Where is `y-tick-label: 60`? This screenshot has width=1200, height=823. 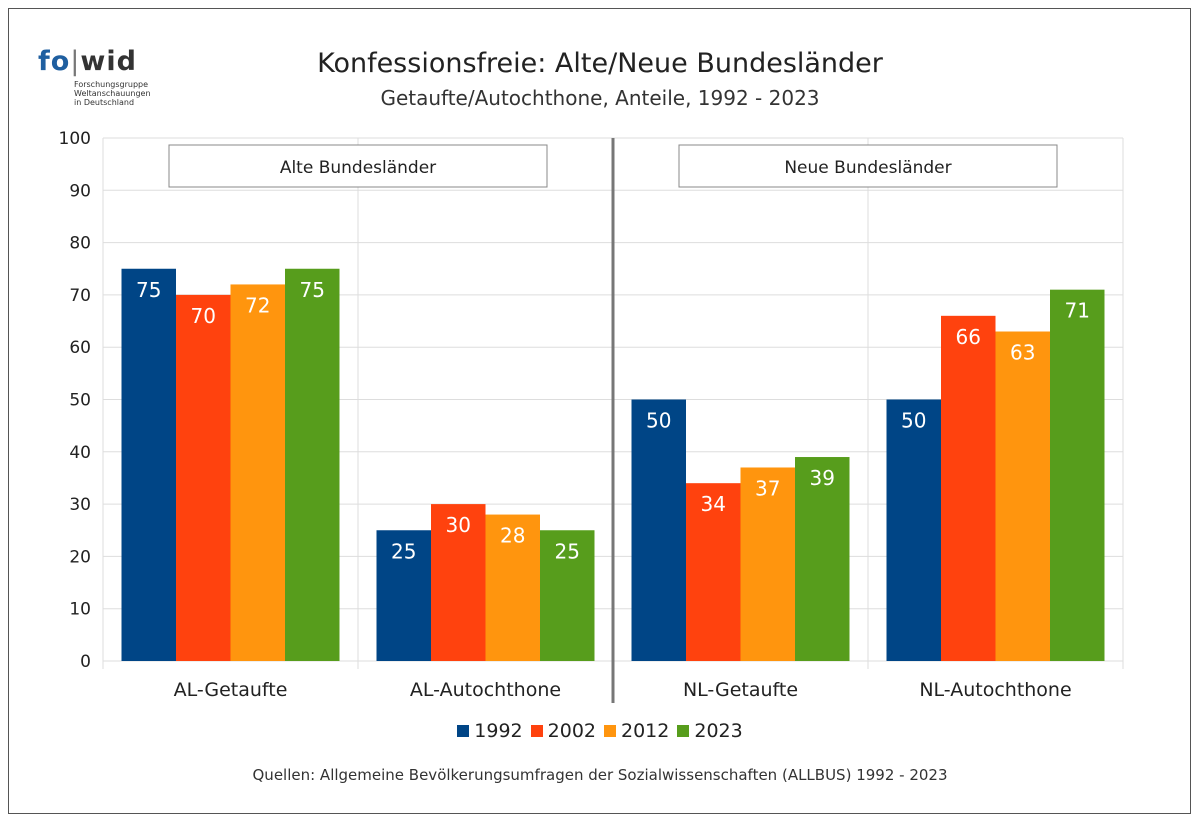
y-tick-label: 60 is located at coordinates (80, 348).